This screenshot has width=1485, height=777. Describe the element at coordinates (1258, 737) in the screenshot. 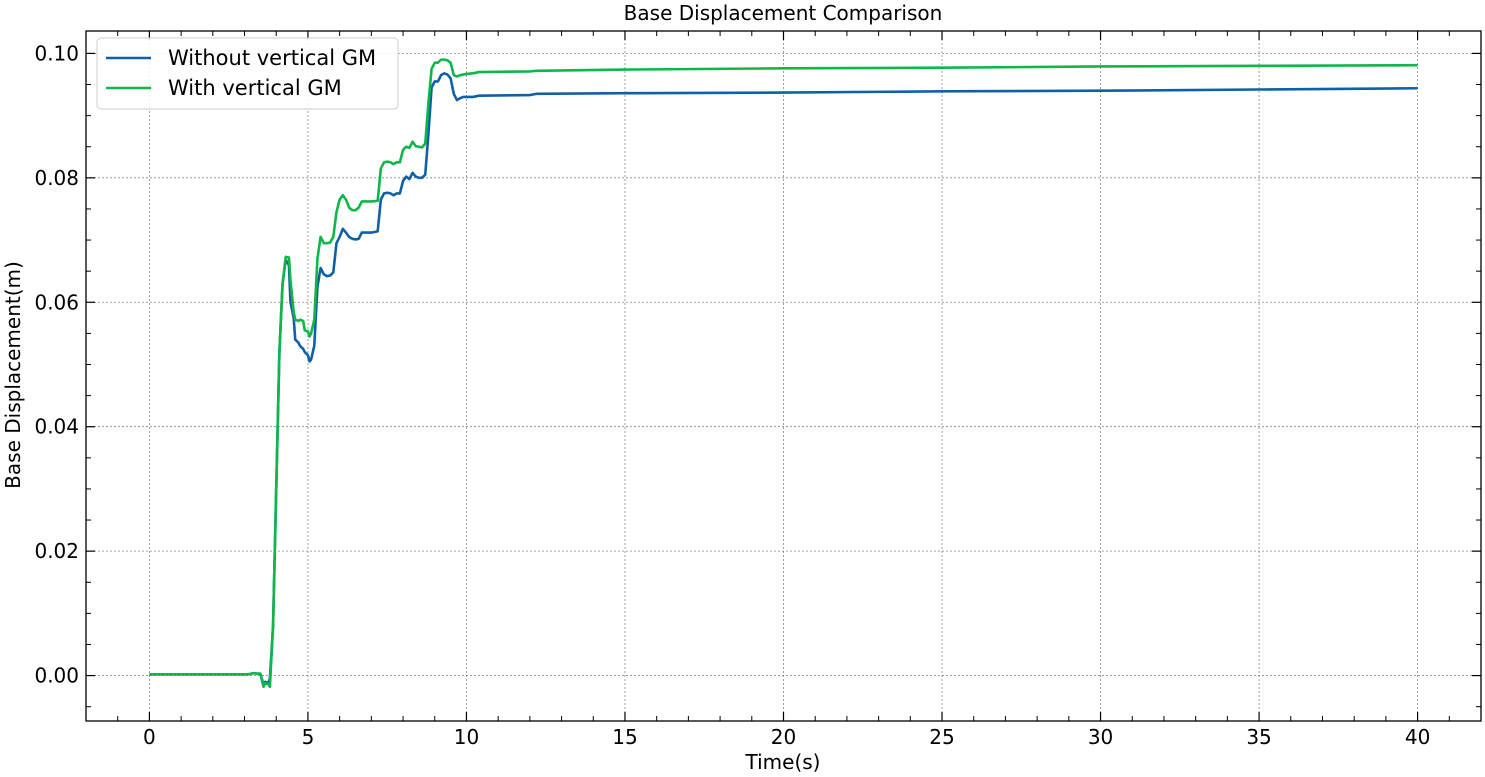

I see `x-tick-label: 35` at that location.